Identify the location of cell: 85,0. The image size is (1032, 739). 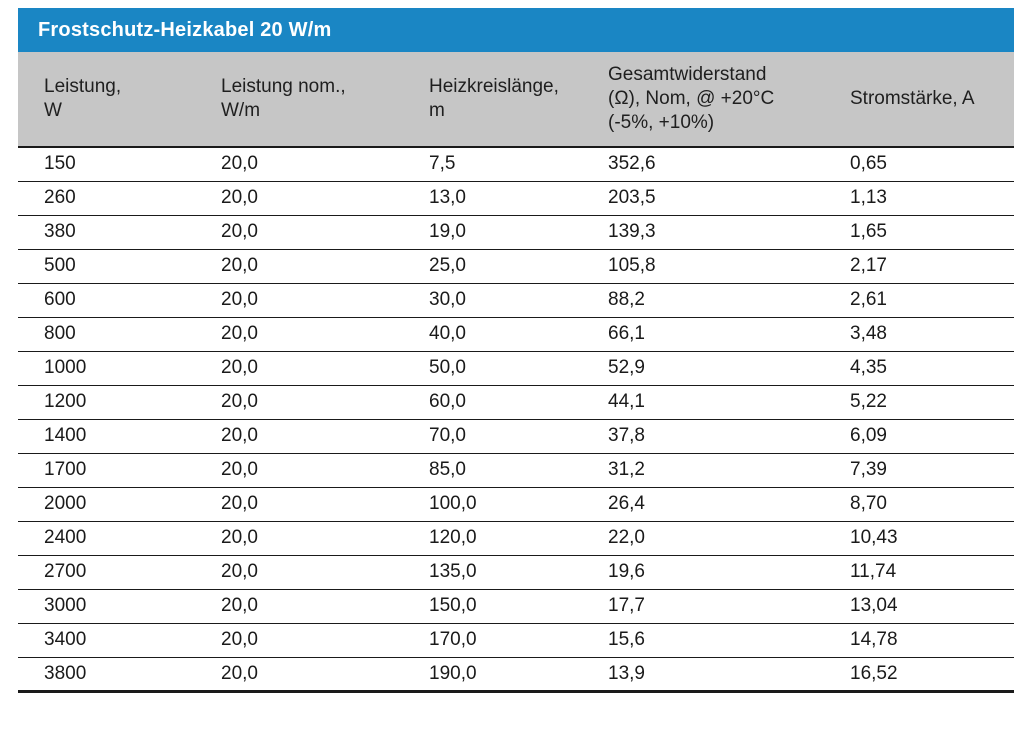
(492, 470).